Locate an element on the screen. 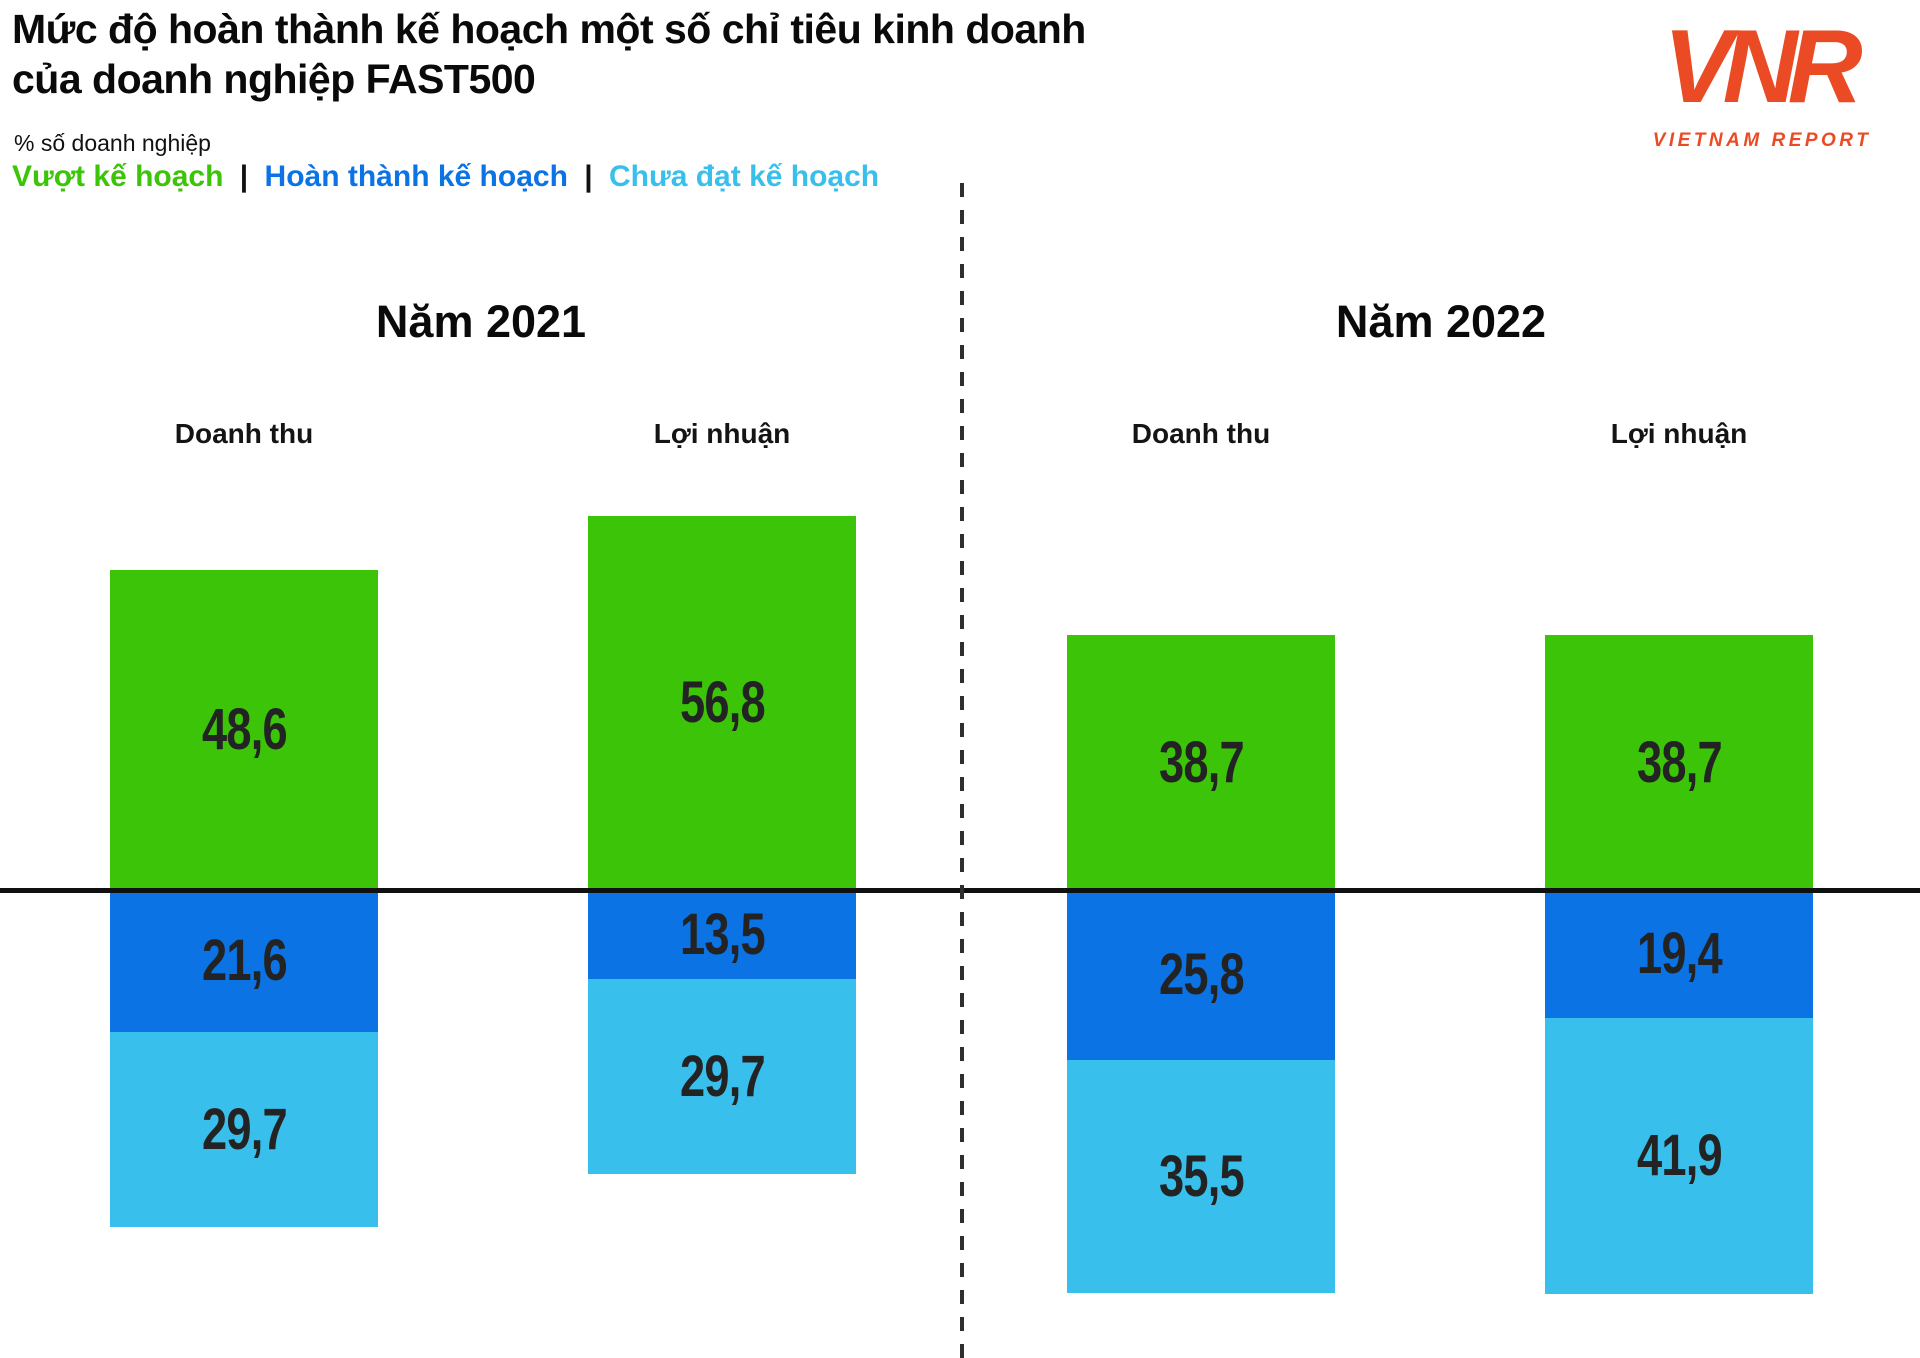 This screenshot has width=1920, height=1358. logo-mark-text: VNR is located at coordinates (1762, 67).